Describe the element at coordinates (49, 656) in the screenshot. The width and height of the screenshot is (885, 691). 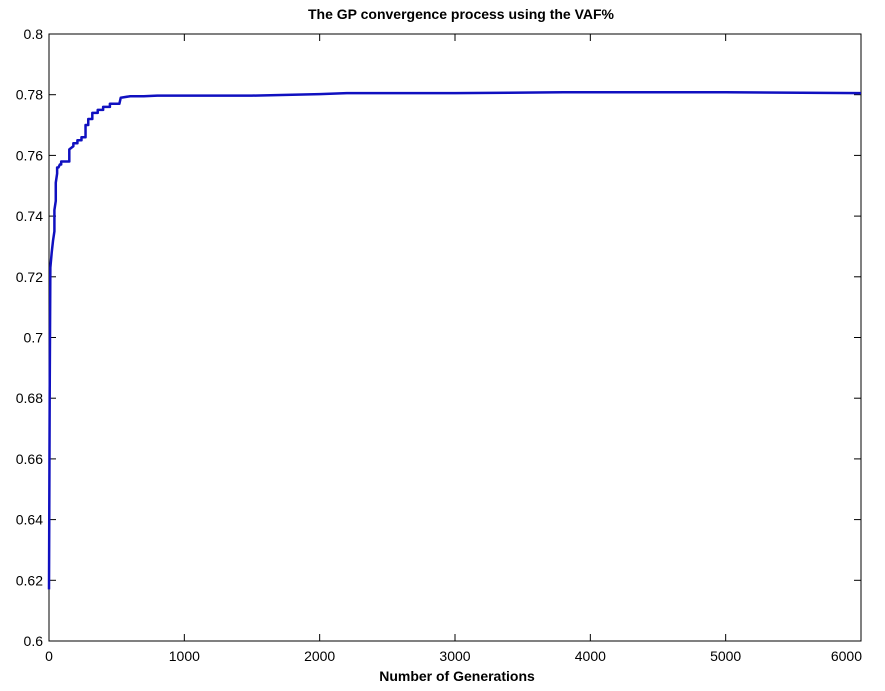
I see `x-tick-label: 0` at that location.